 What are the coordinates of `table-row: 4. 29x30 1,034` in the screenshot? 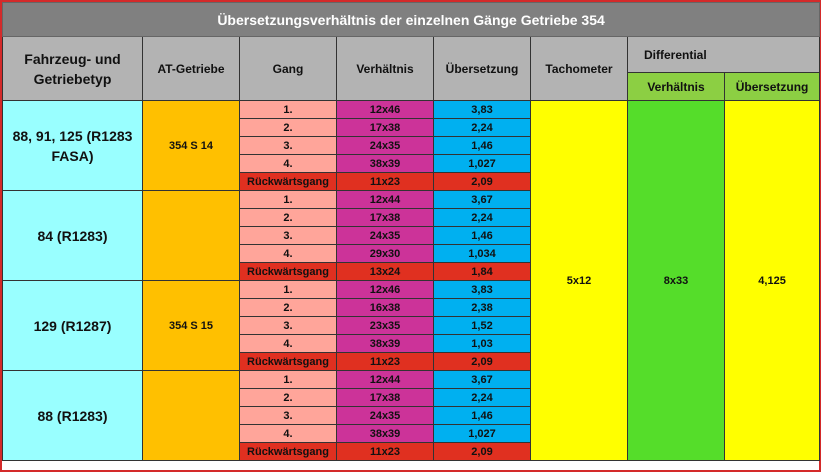 It's located at (411, 253).